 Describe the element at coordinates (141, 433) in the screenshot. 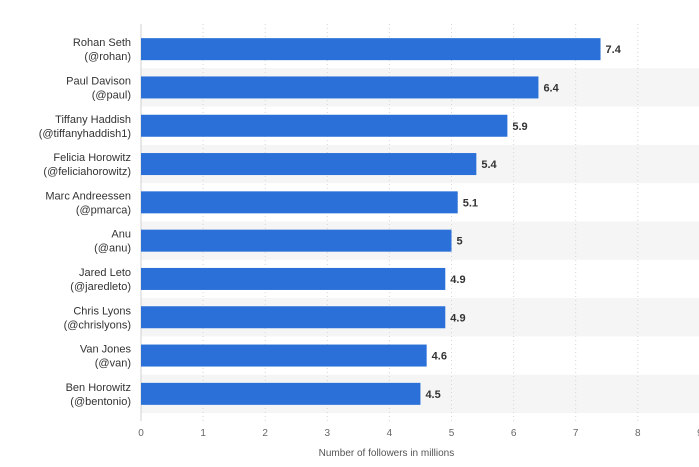

I see `x-tick-label: 0` at that location.